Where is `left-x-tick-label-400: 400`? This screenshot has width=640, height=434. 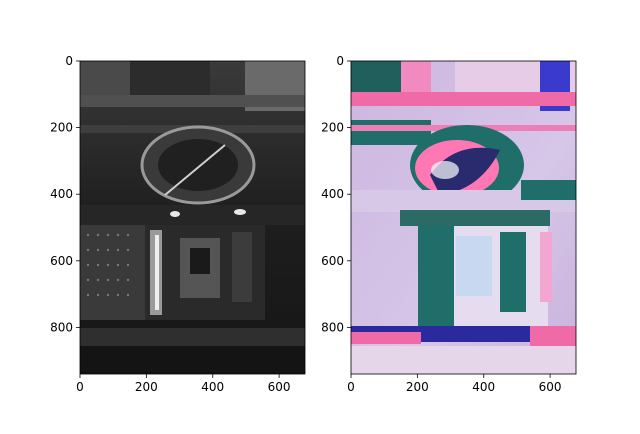
left-x-tick-label-400: 400 is located at coordinates (212, 387).